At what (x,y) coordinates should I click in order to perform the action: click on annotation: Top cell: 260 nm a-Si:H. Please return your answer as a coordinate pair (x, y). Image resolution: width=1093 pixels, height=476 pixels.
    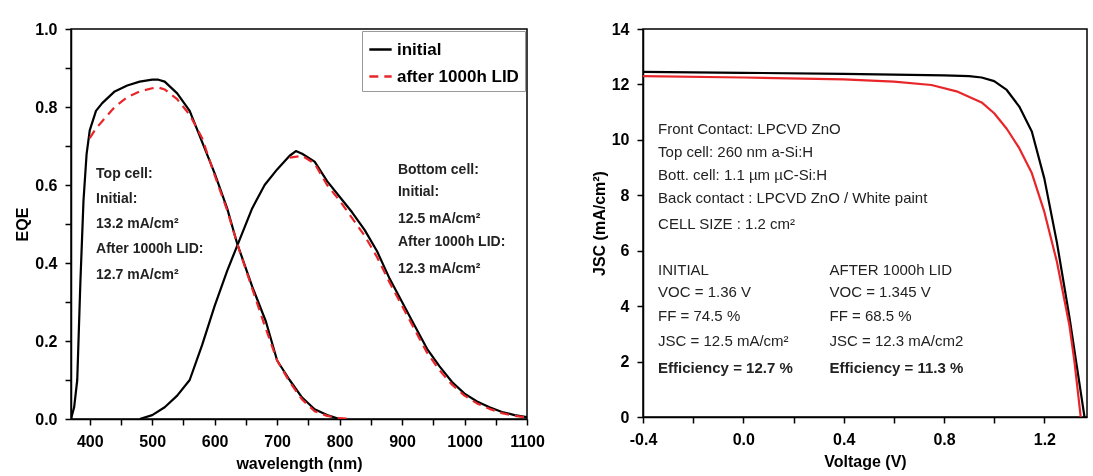
    Looking at the image, I should click on (736, 152).